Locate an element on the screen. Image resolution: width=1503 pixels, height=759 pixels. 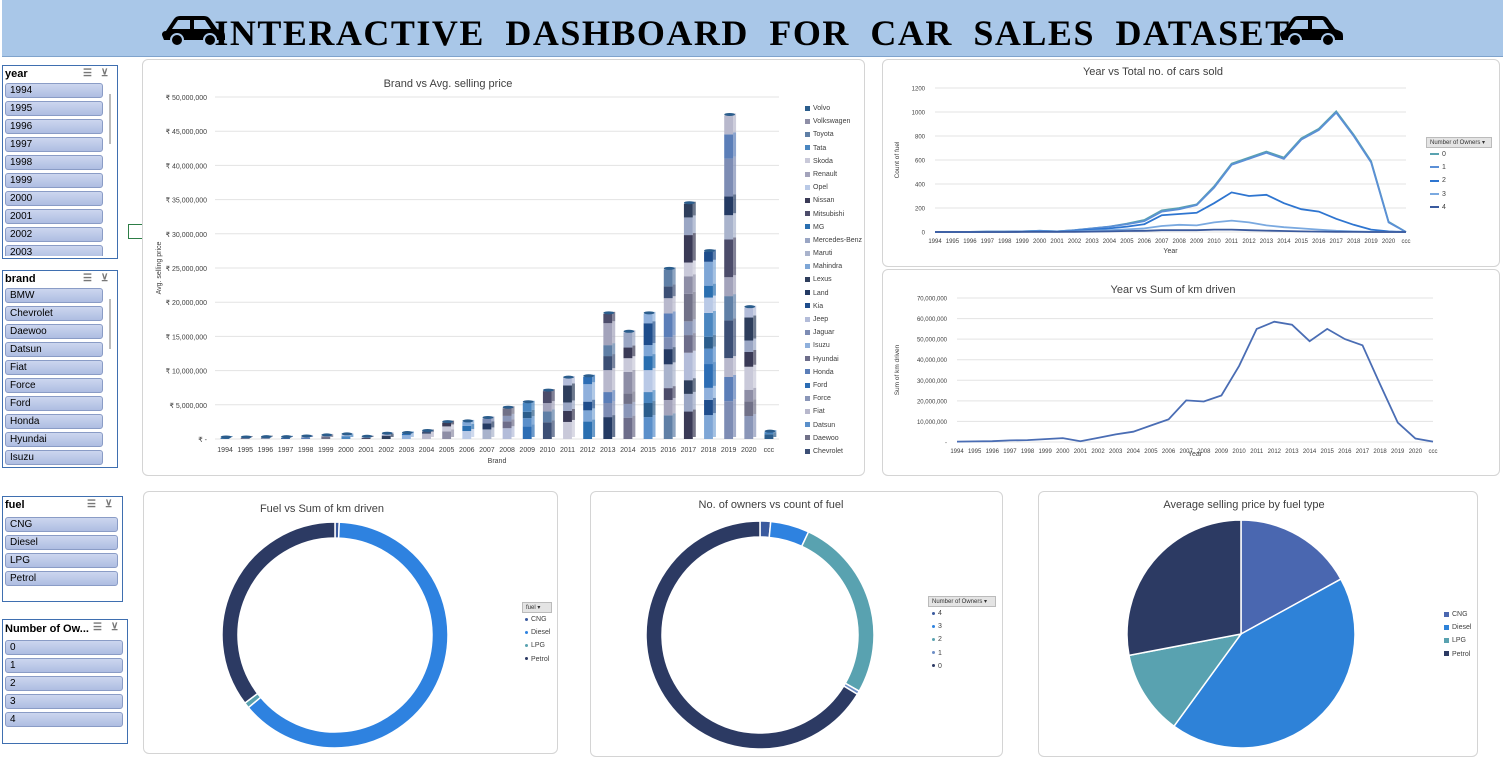
slicer-item: Petrol is located at coordinates (61, 578).